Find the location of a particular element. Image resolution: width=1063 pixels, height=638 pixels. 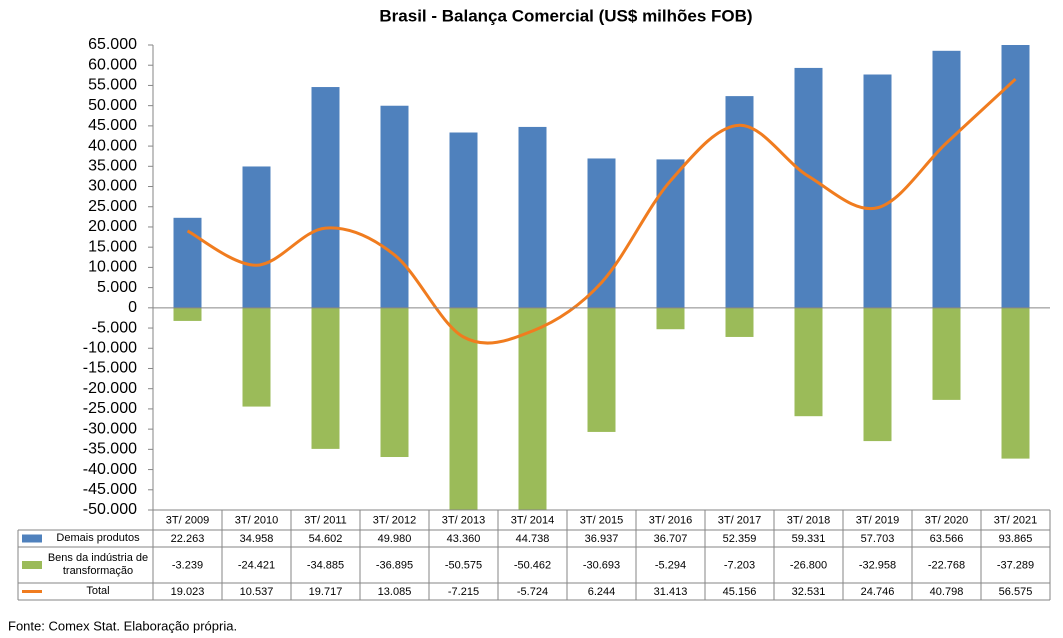

legend-entry: Demais produtos is located at coordinates (98, 538).